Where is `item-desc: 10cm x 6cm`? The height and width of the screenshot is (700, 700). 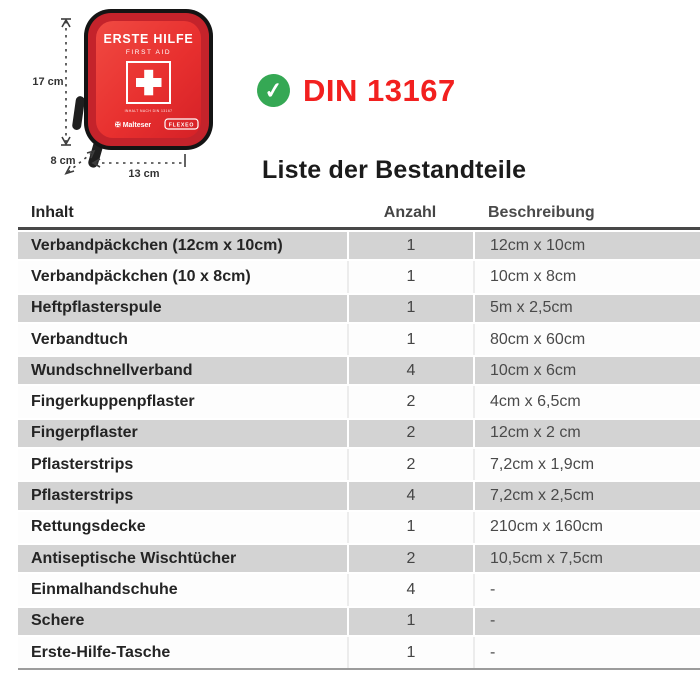 item-desc: 10cm x 6cm is located at coordinates (586, 371).